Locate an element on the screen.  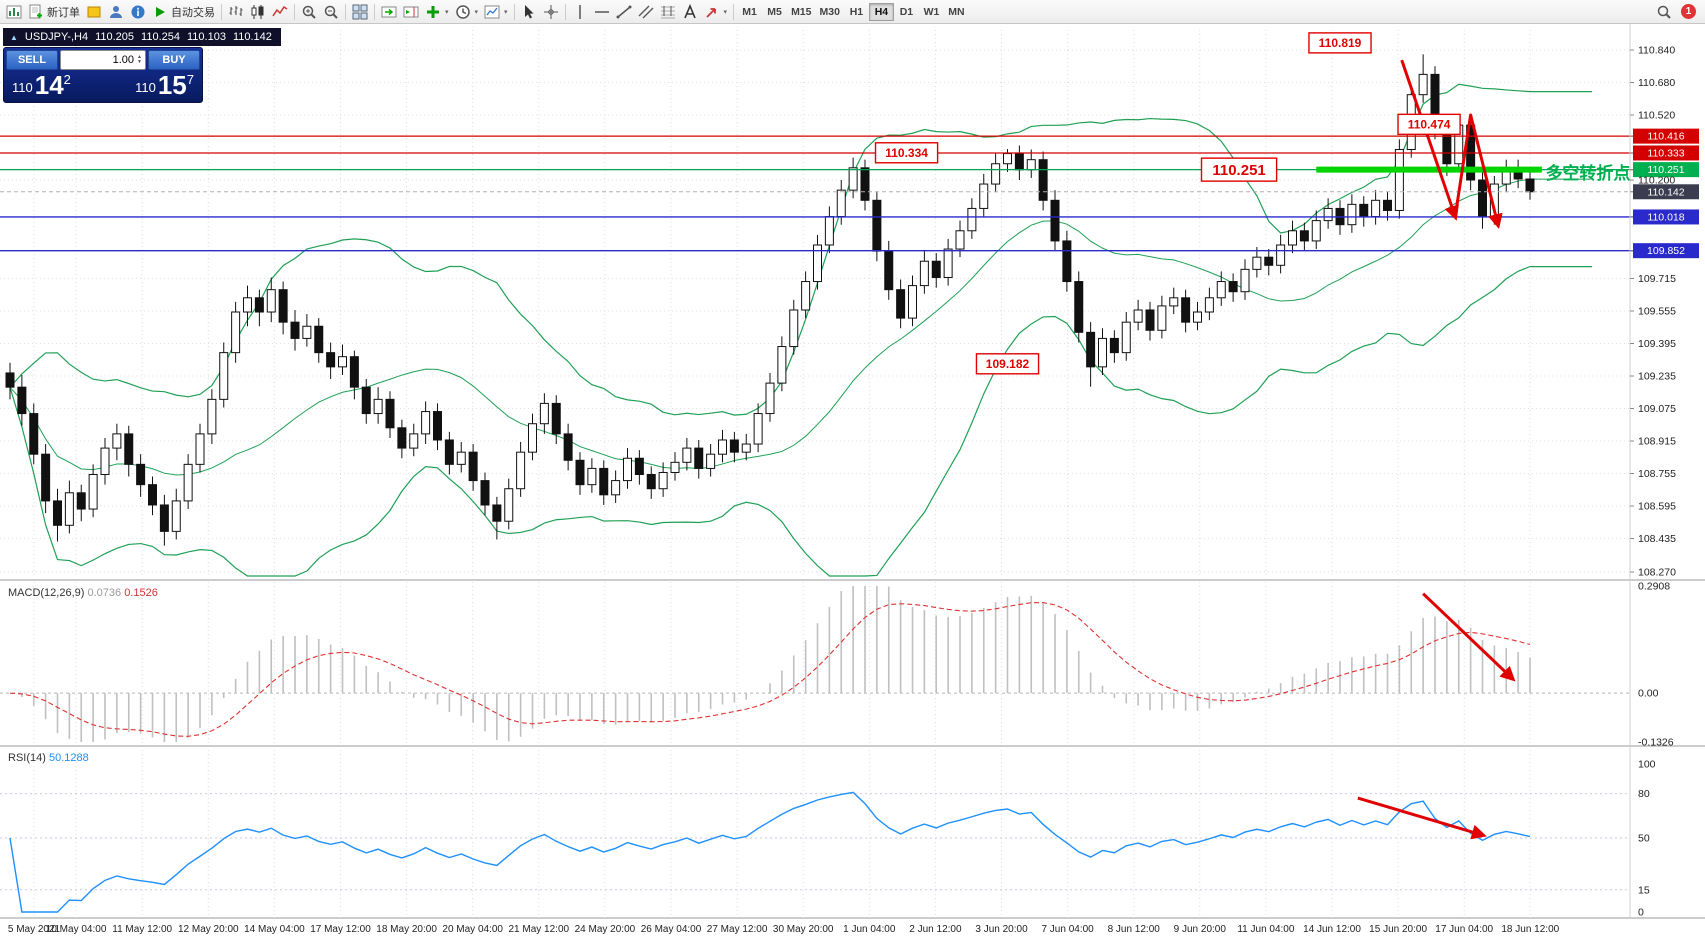
svg-text: 9 Jun 20:00 is located at coordinates (1200, 929).